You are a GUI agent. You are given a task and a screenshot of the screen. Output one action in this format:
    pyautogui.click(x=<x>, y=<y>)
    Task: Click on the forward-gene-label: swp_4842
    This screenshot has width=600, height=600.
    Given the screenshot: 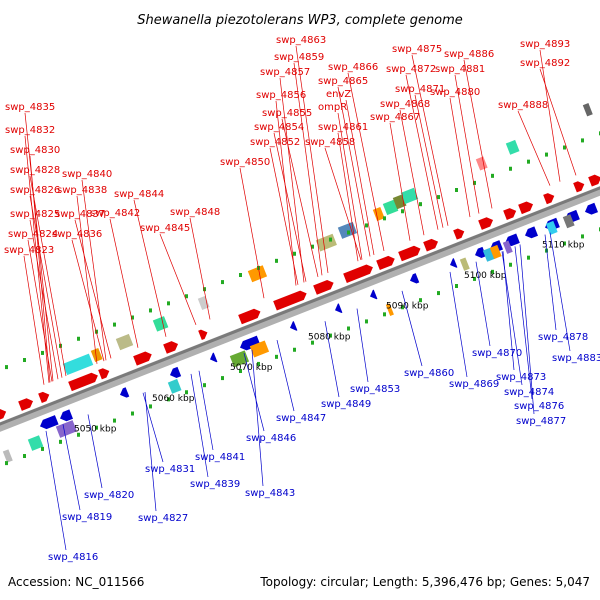 What is the action you would take?
    pyautogui.click(x=115, y=213)
    